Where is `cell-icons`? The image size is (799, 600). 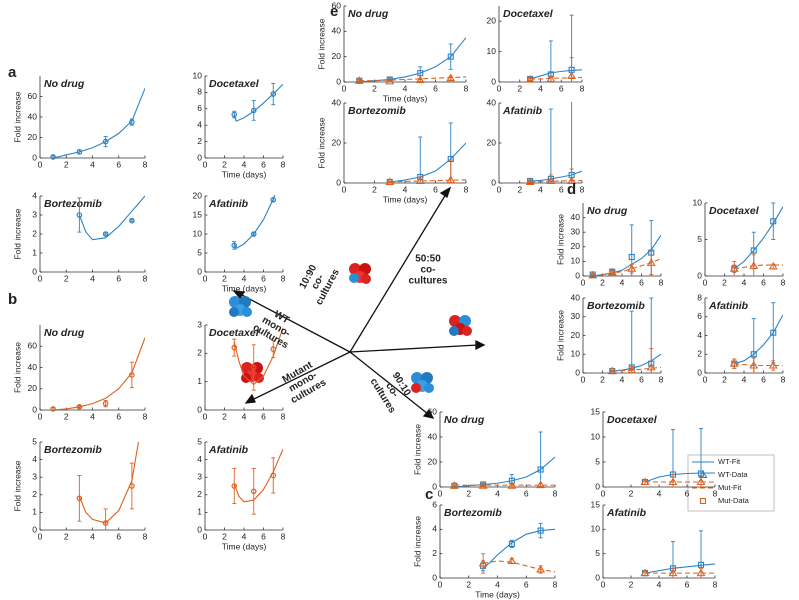 cell-icons is located at coordinates (350, 328).